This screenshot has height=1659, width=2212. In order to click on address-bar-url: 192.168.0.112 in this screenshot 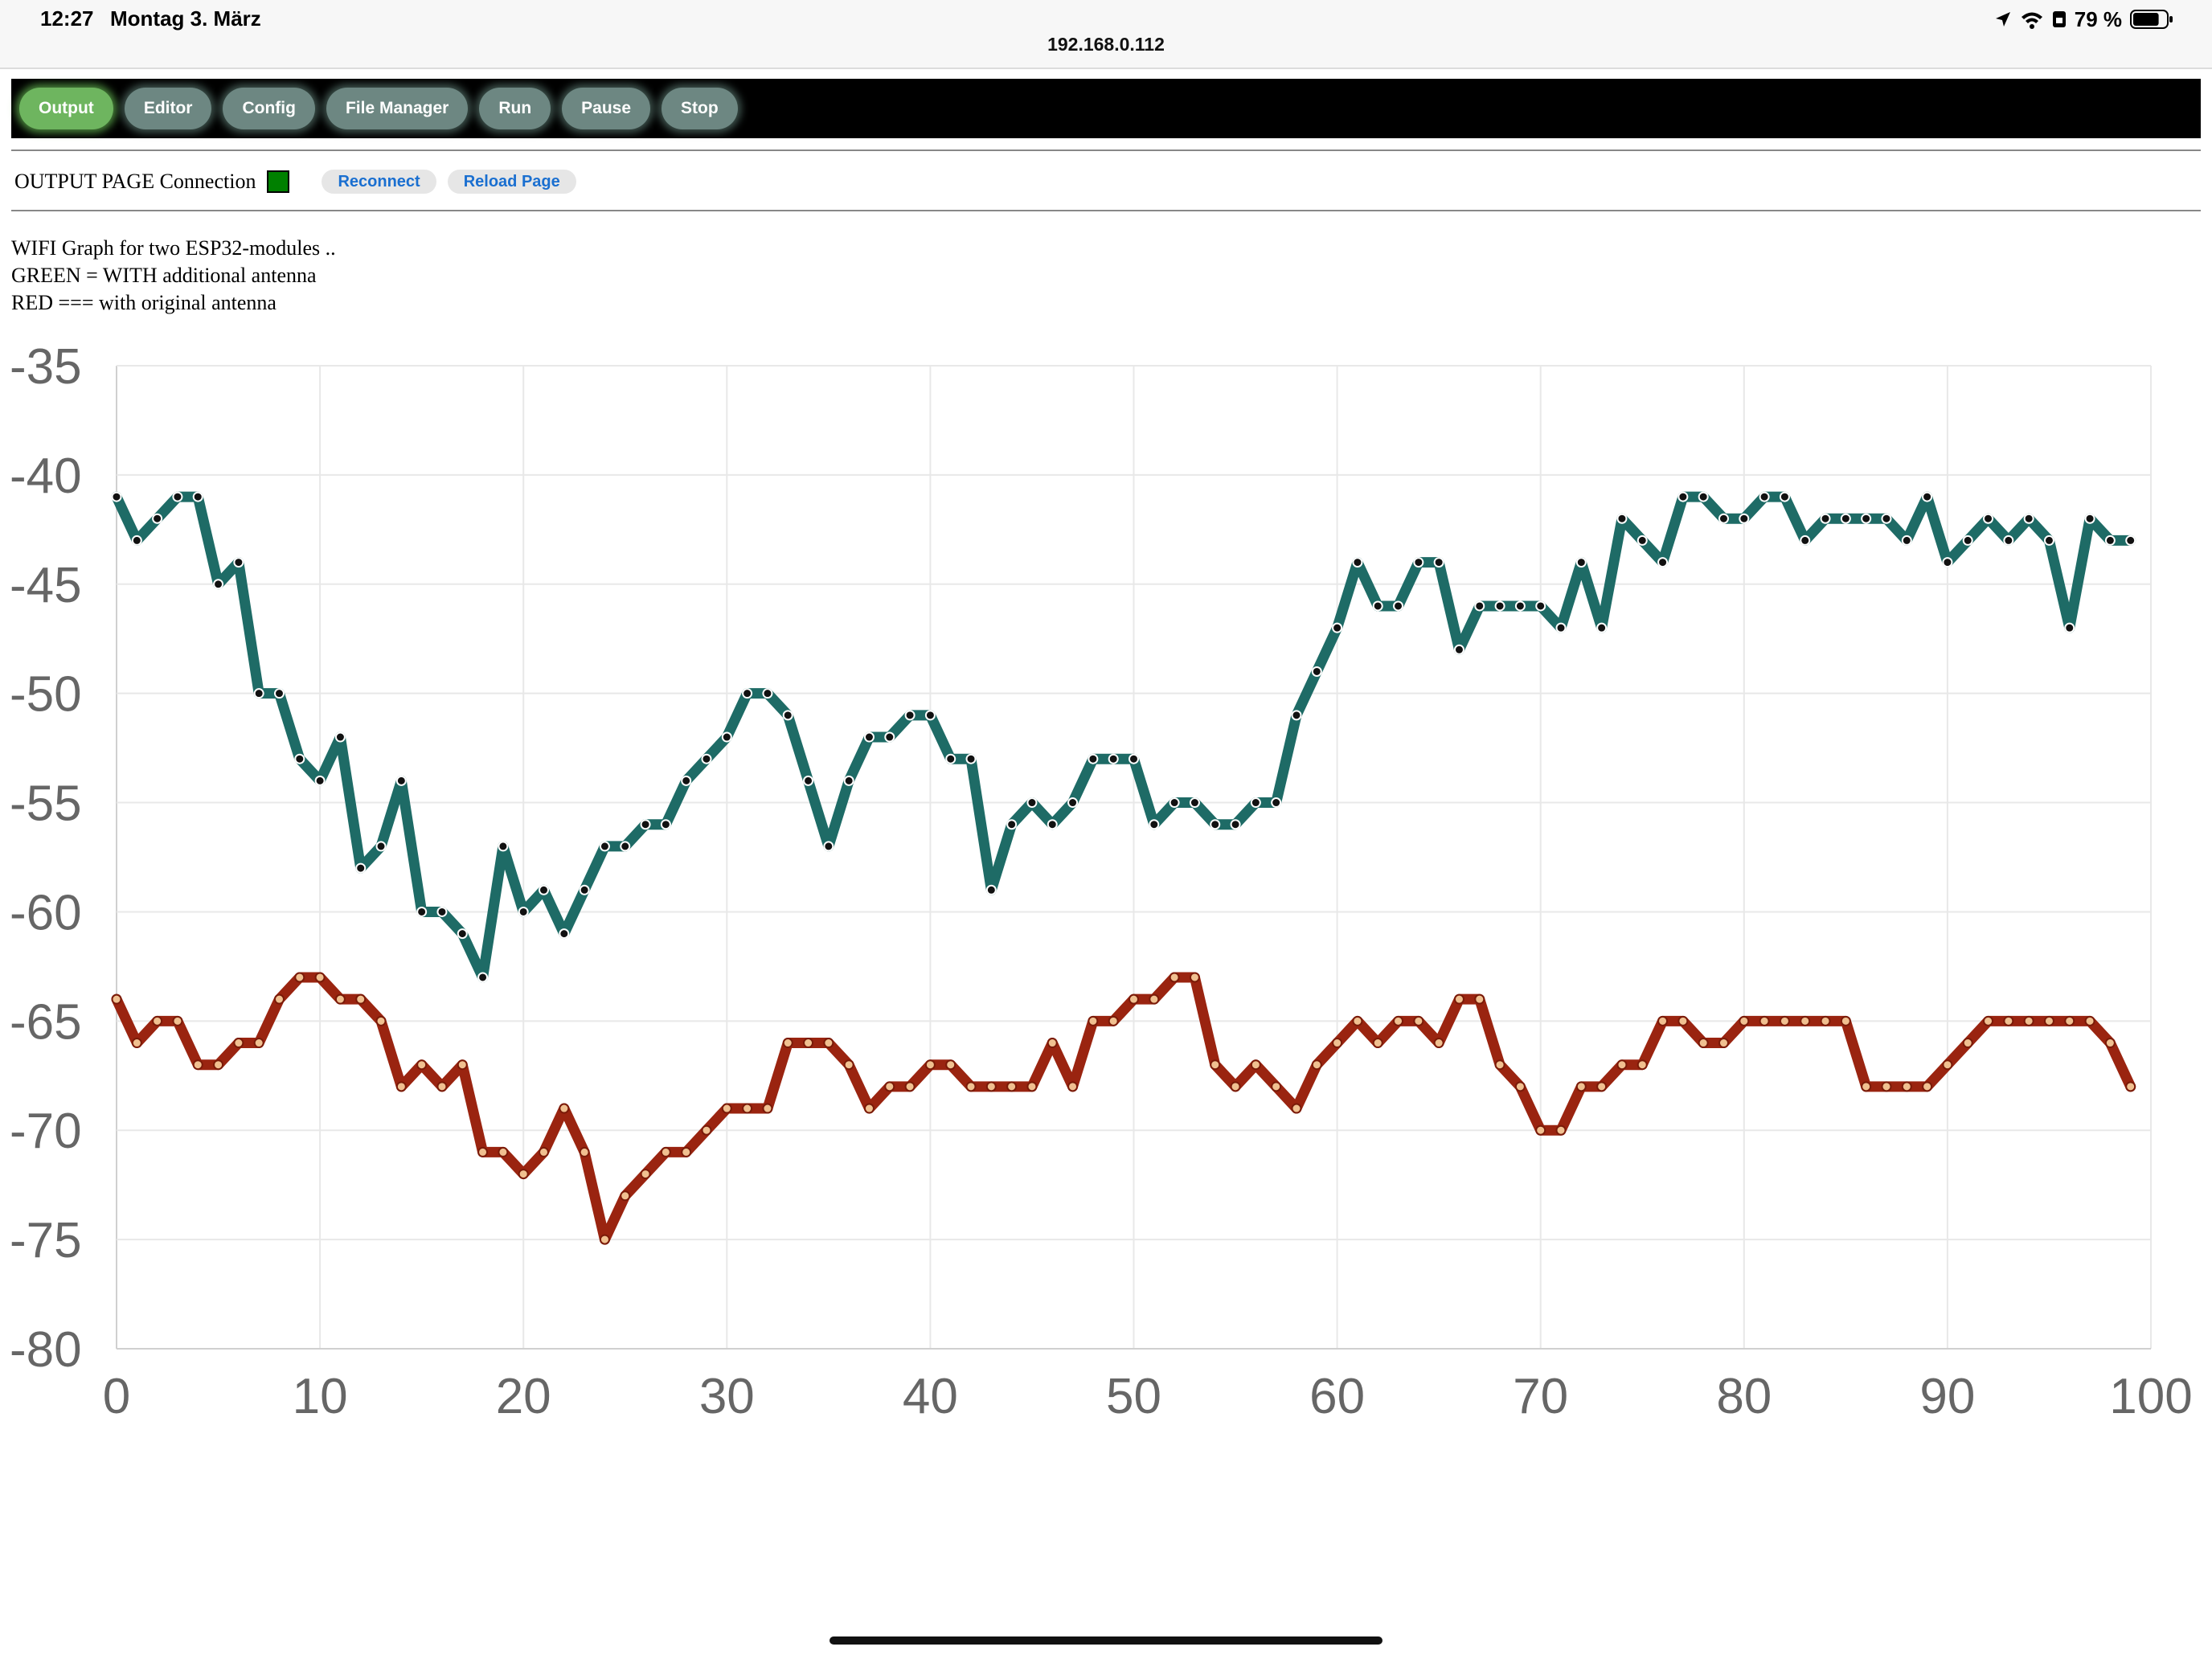, I will do `click(1106, 44)`.